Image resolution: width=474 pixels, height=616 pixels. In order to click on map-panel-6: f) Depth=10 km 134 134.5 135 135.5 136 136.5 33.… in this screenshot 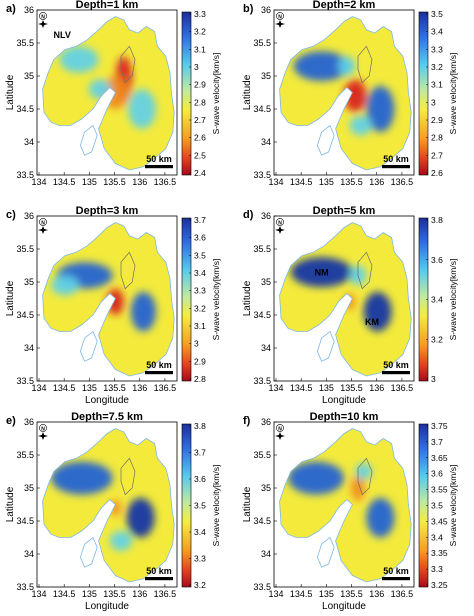, I will do `click(350, 511)`.